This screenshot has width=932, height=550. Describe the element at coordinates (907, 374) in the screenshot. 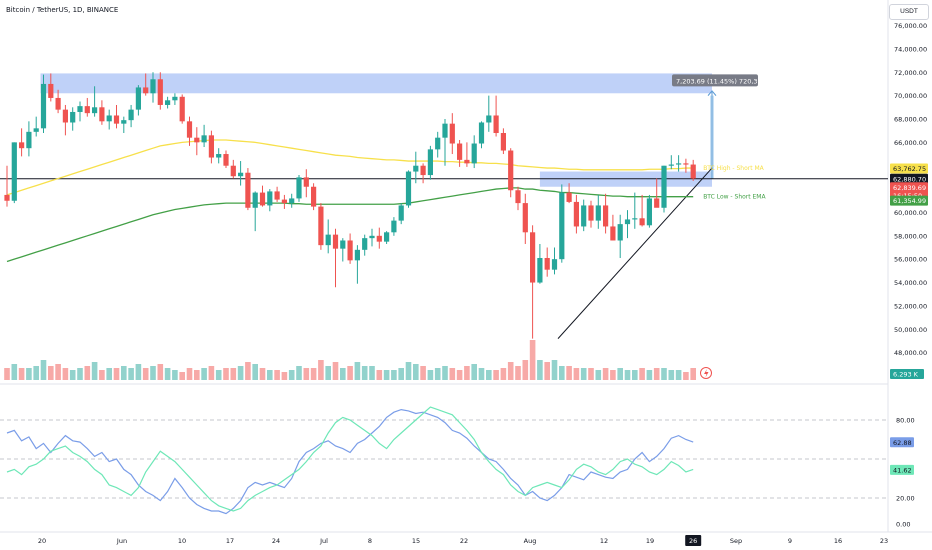

I see `volume-tag: 6.293 K` at that location.